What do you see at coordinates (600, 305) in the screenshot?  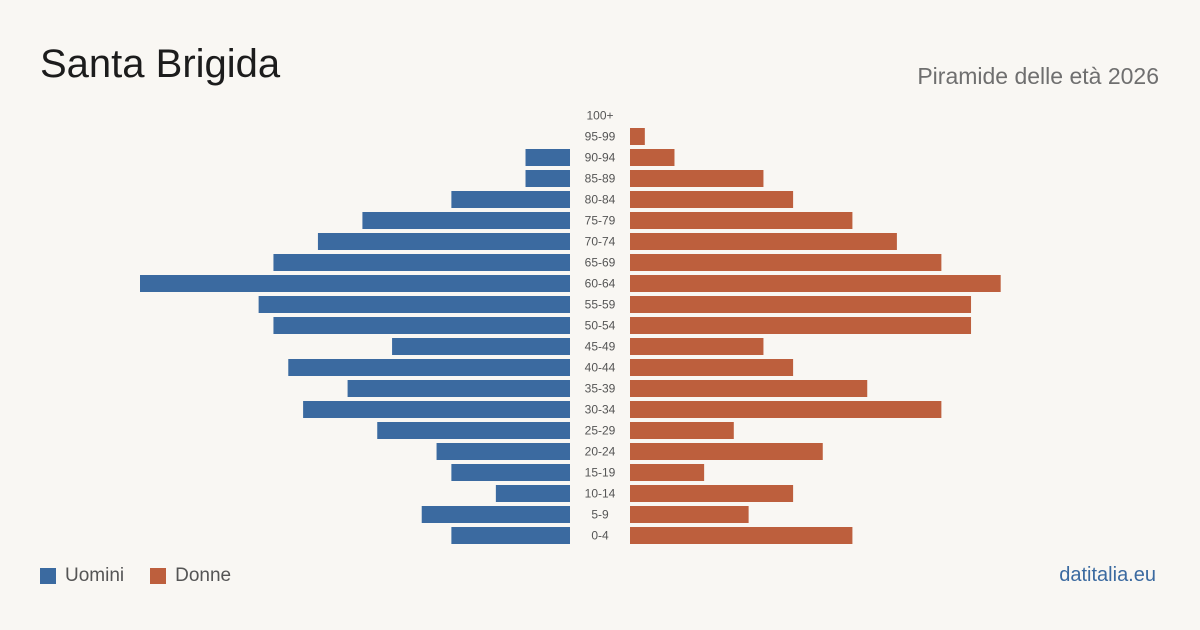 I see `age-label-55-59: 55-59` at bounding box center [600, 305].